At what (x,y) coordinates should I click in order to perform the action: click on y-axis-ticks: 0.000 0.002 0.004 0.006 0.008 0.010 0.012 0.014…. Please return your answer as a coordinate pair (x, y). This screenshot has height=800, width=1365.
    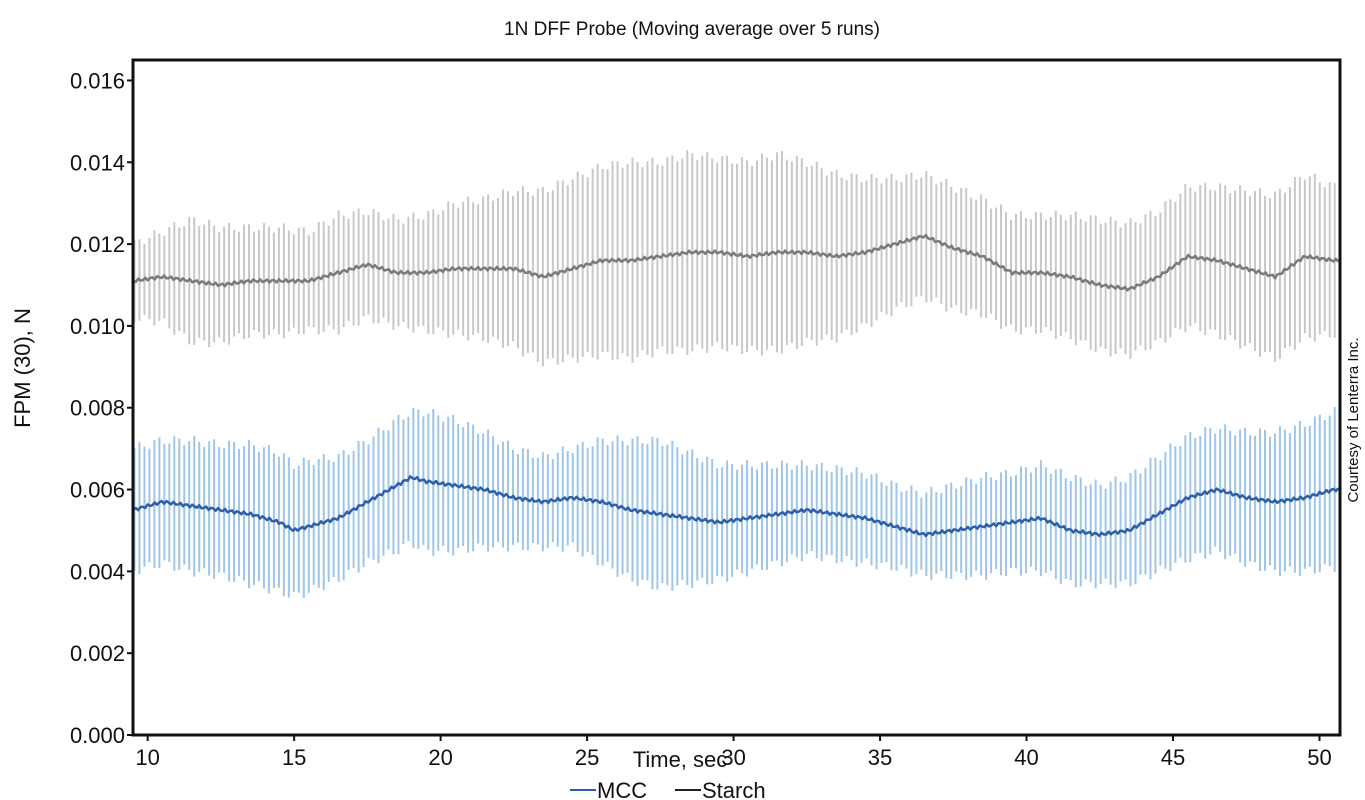
    Looking at the image, I should click on (101, 408).